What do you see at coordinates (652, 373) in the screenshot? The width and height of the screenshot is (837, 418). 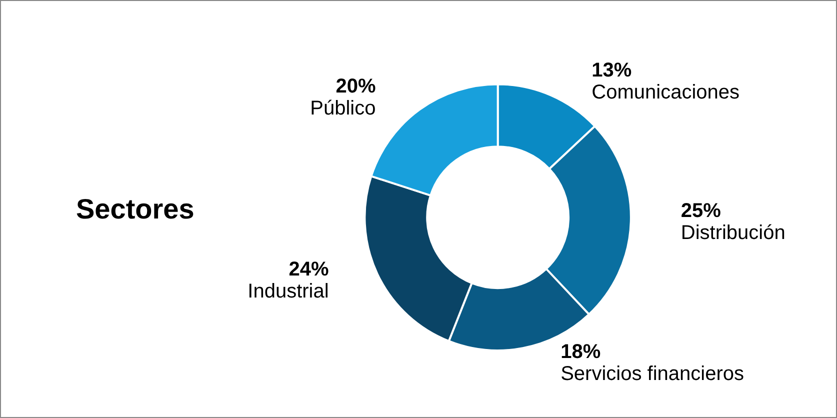 I see `slice-label: Servicios financieros` at bounding box center [652, 373].